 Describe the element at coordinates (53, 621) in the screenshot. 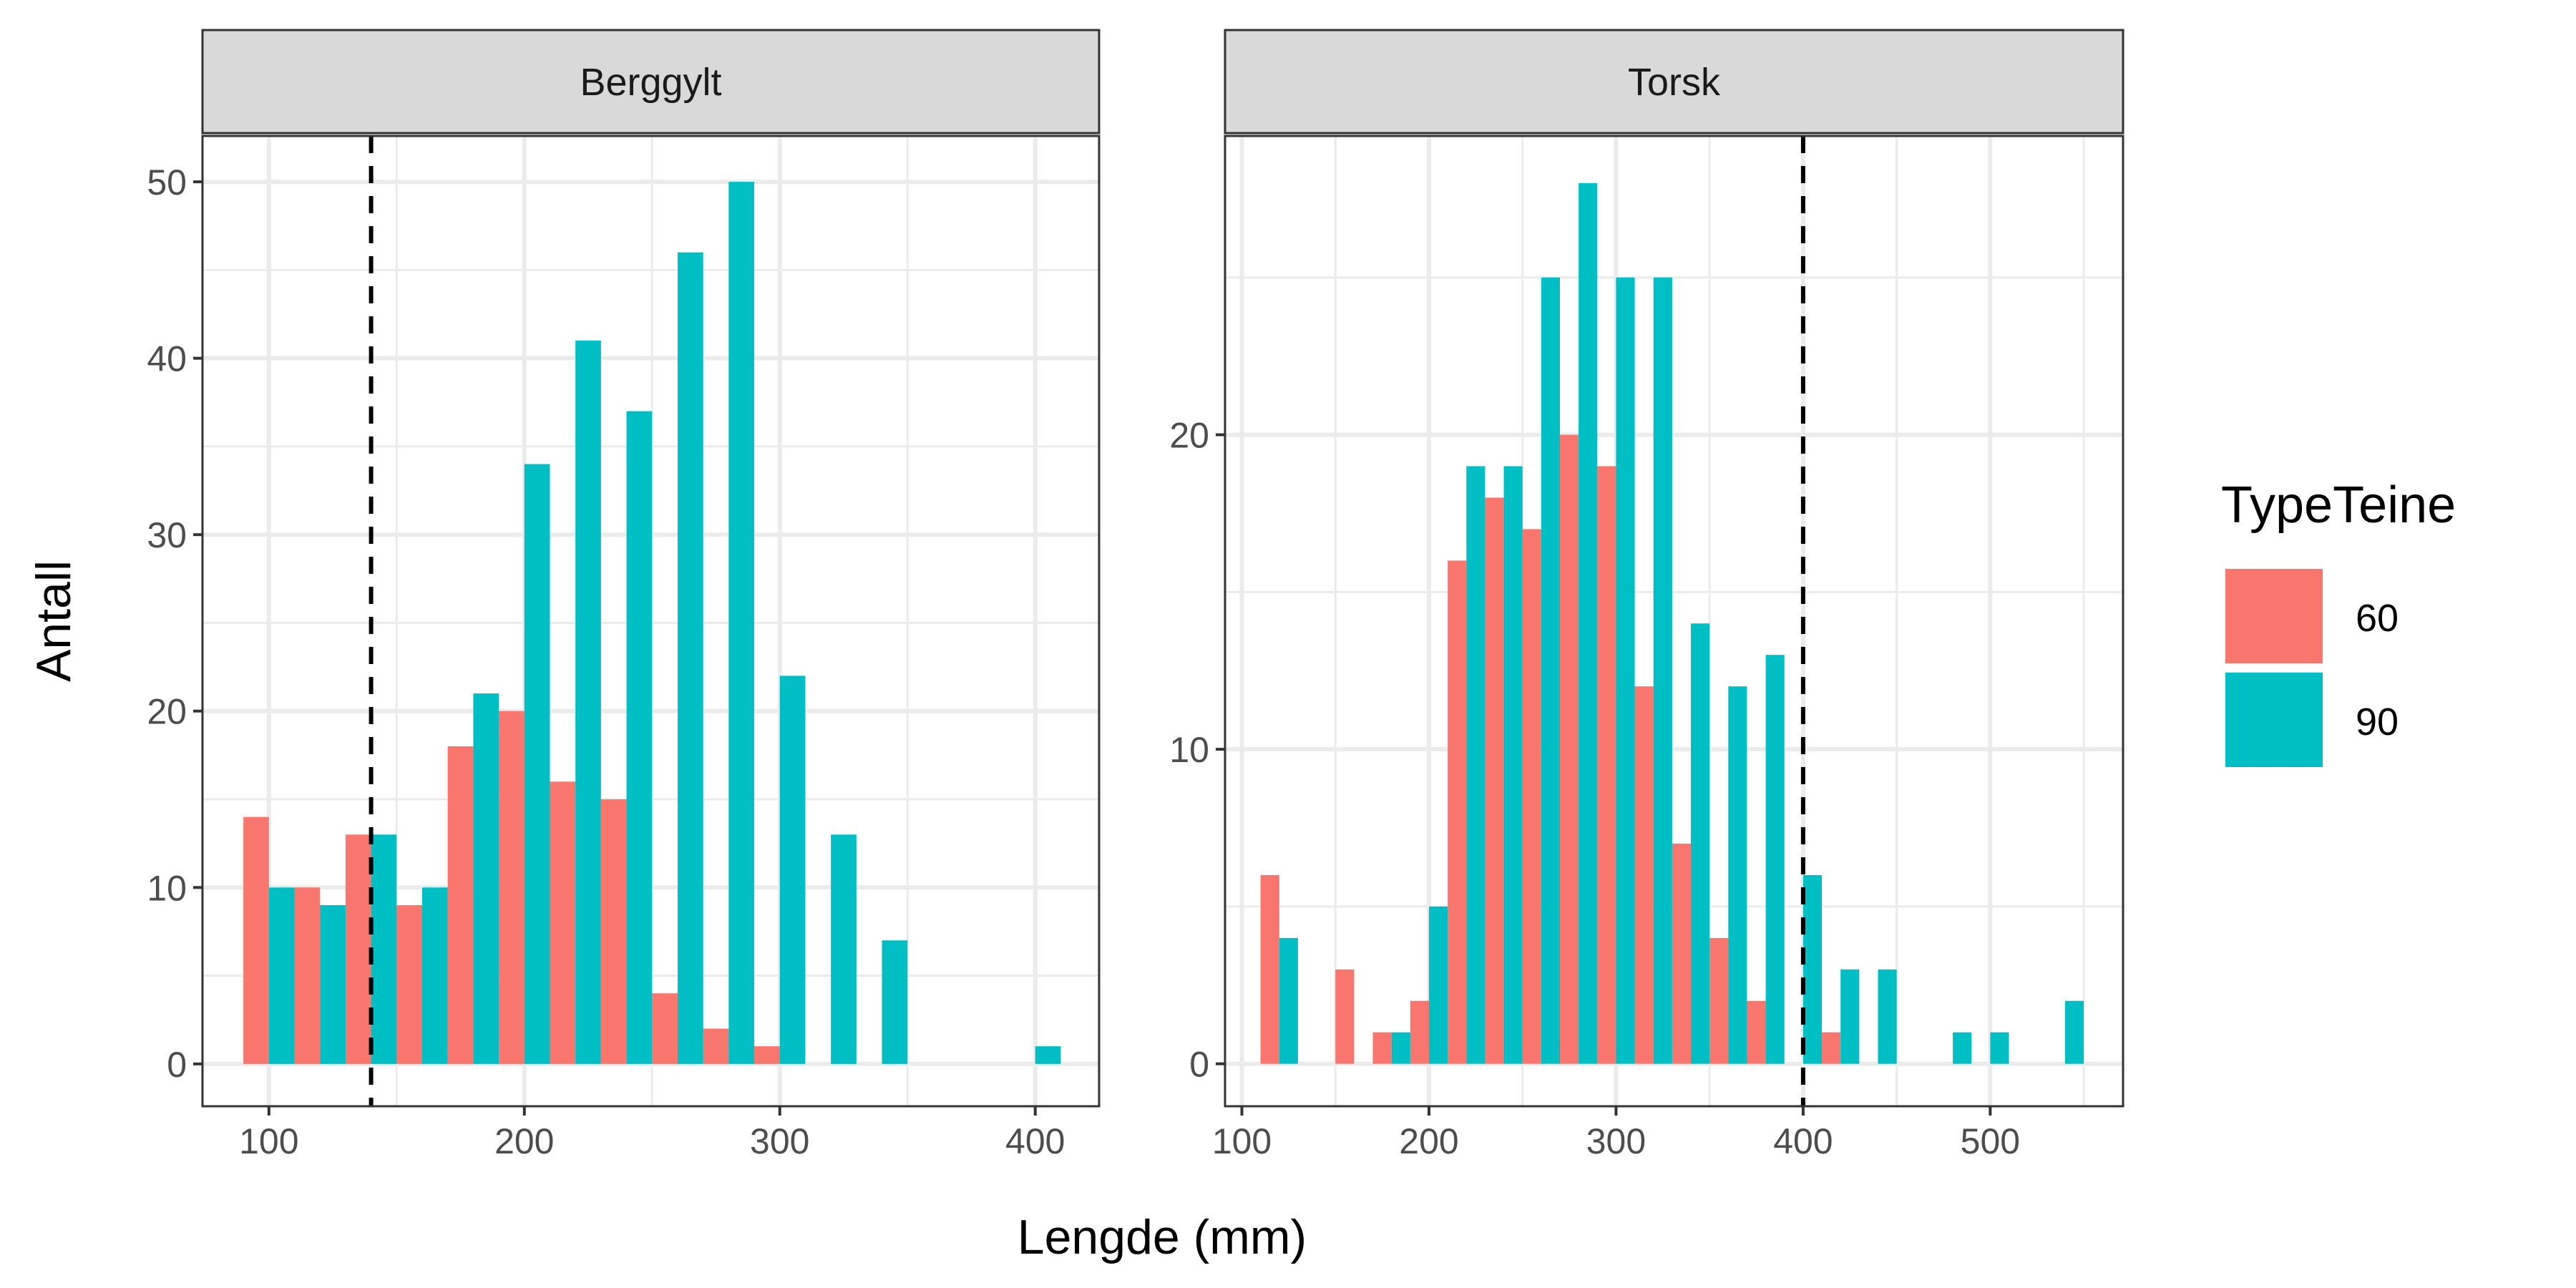

I see `y-axis-title: Antall` at that location.